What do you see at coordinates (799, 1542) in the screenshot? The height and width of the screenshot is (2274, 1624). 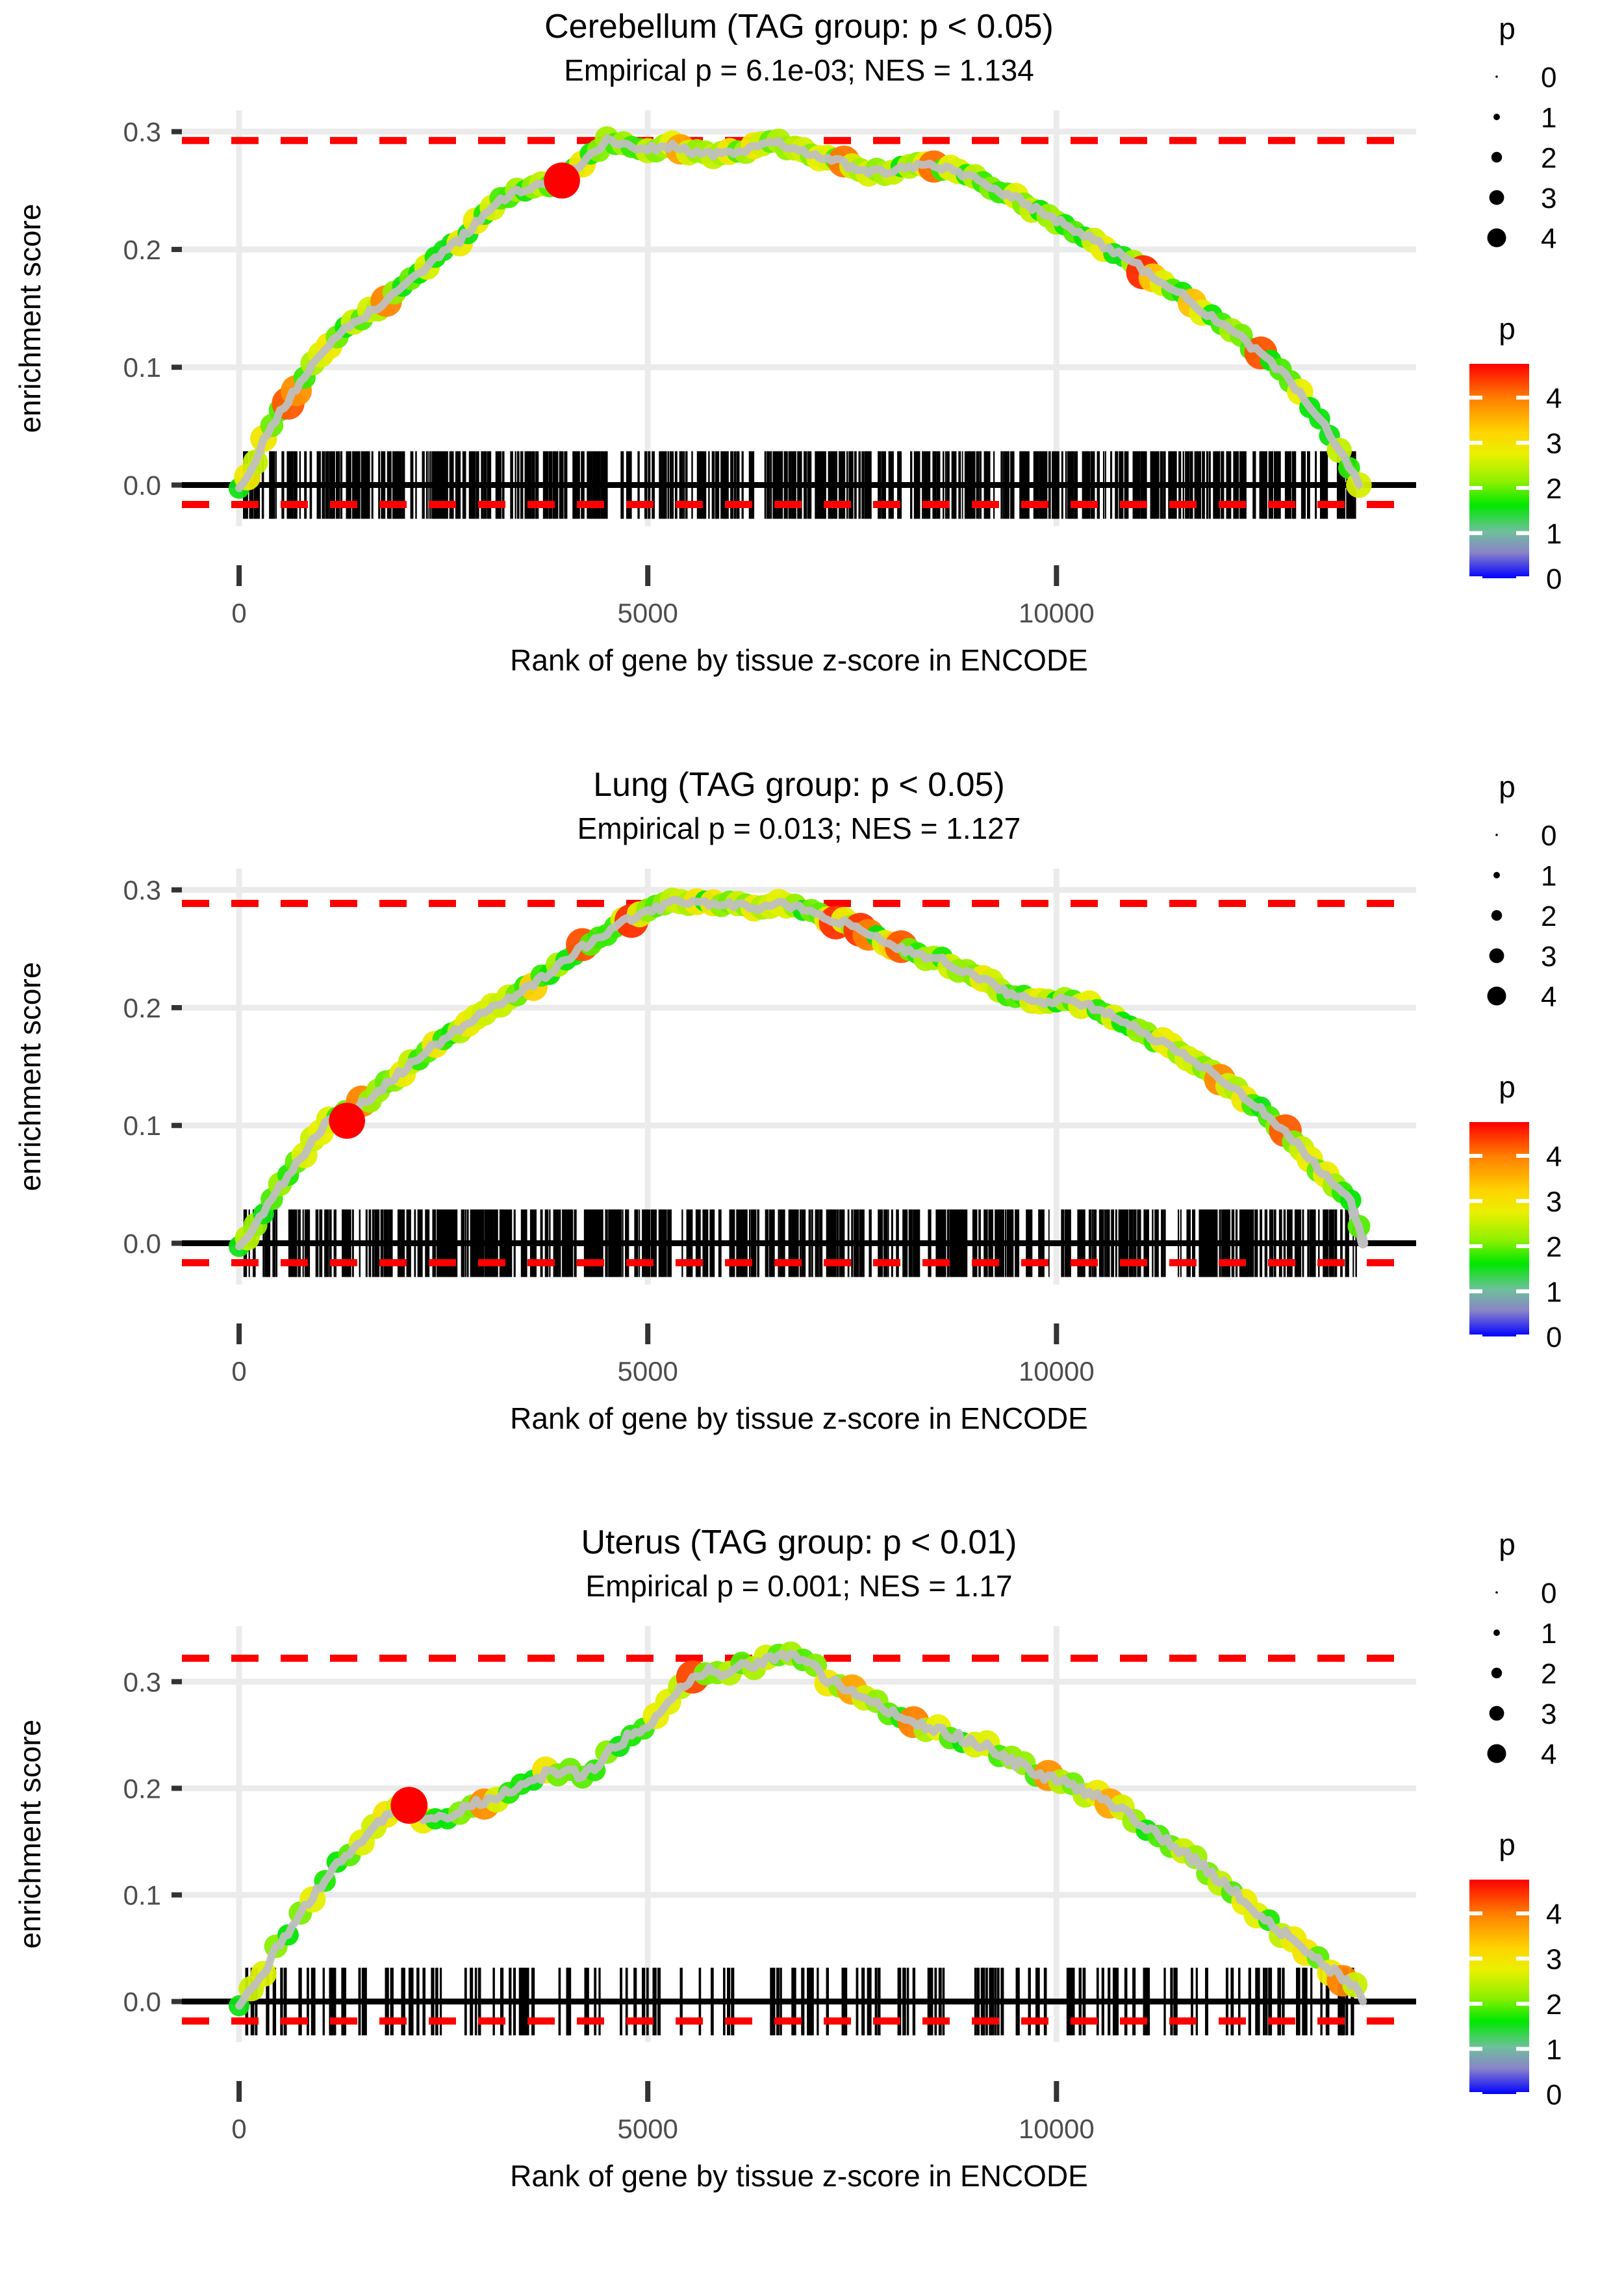 I see `panel-title: Uterus (TAG group: p < 0.01)` at bounding box center [799, 1542].